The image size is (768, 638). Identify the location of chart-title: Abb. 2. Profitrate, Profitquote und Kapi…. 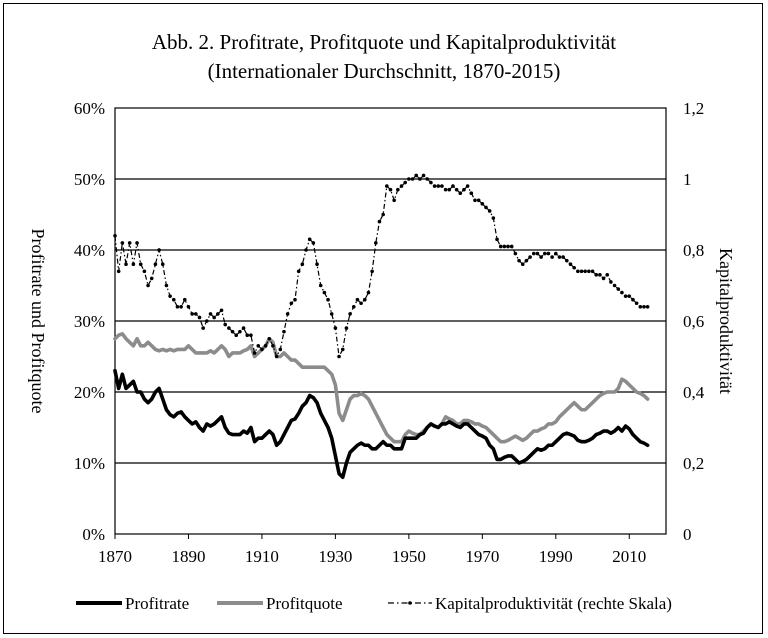
(384, 42).